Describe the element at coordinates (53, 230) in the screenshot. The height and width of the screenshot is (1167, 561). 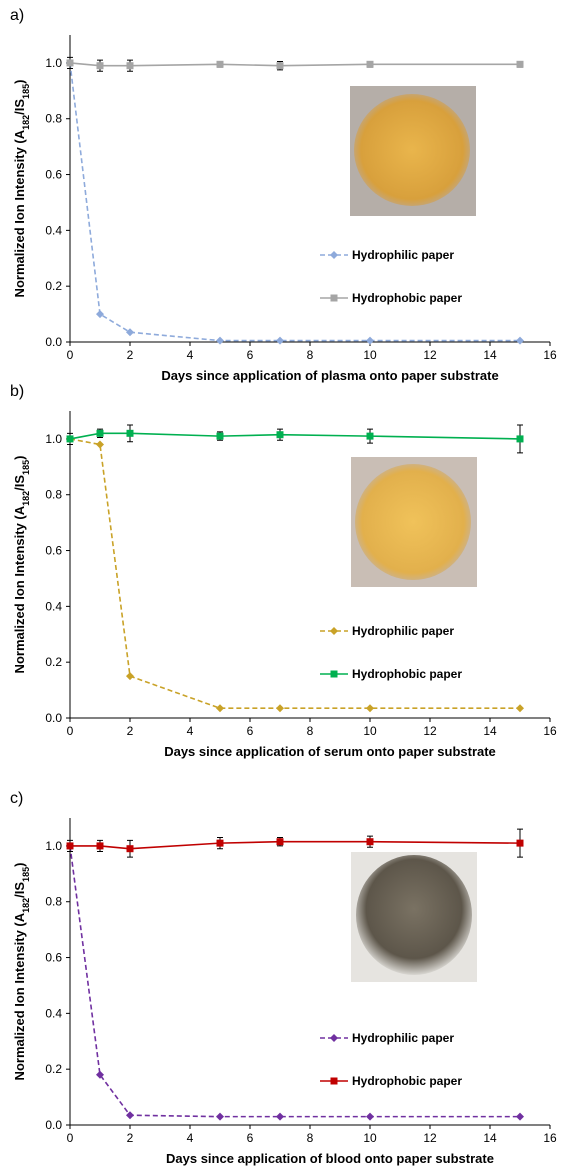
I see `y-tick-label: 0.4` at that location.